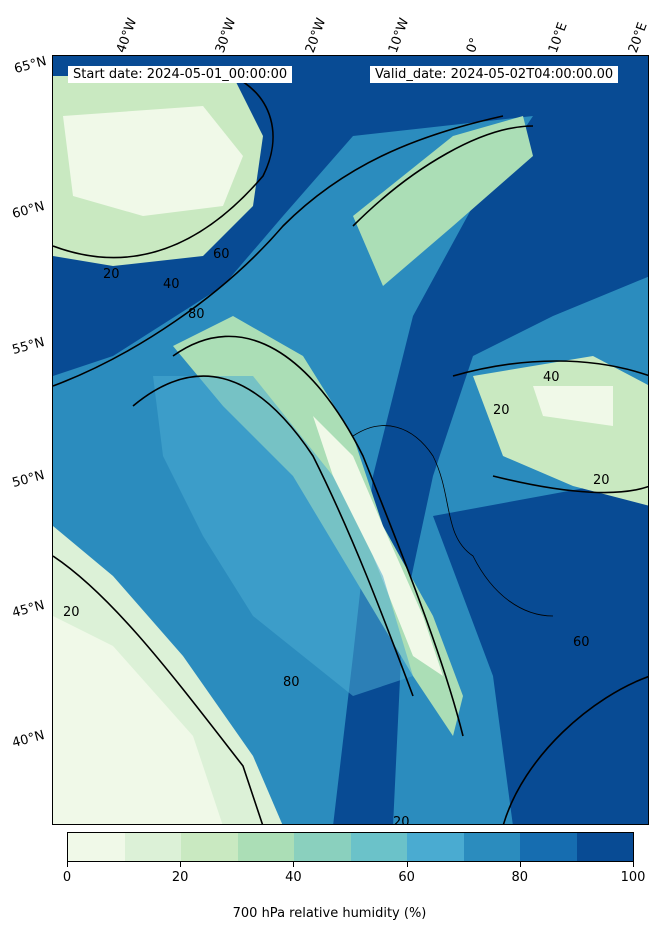  Describe the element at coordinates (28, 479) in the screenshot. I see `lat-label-50n: 50°N` at that location.